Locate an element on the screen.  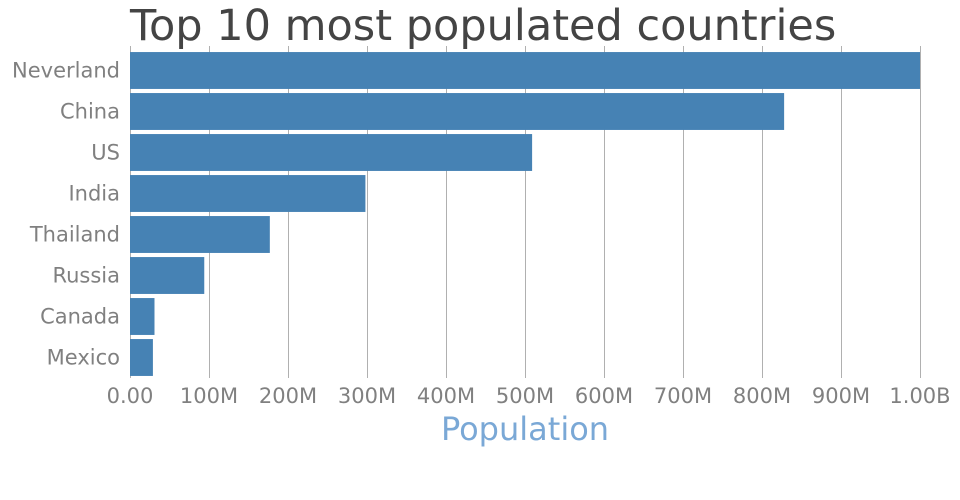
category-label: India is located at coordinates (94, 194).